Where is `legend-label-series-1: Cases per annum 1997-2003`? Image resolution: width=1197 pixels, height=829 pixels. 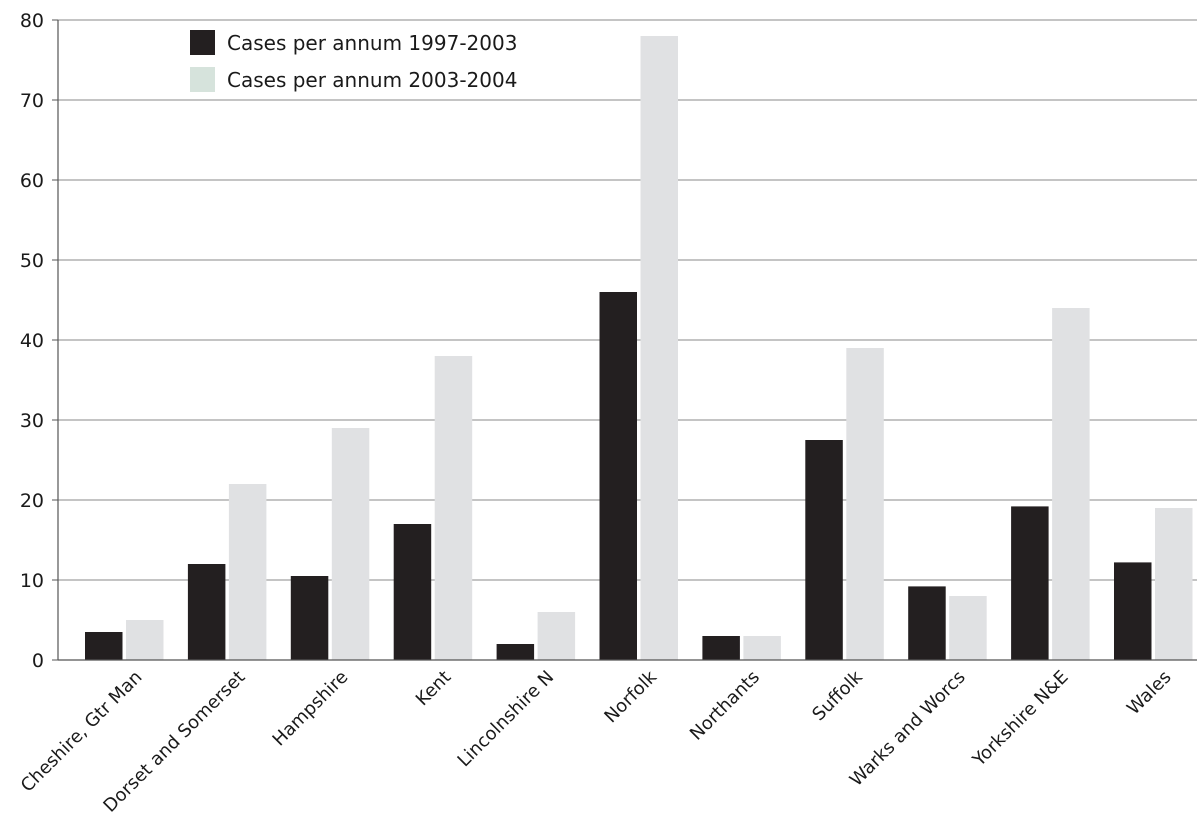 legend-label-series-1: Cases per annum 1997-2003 is located at coordinates (372, 43).